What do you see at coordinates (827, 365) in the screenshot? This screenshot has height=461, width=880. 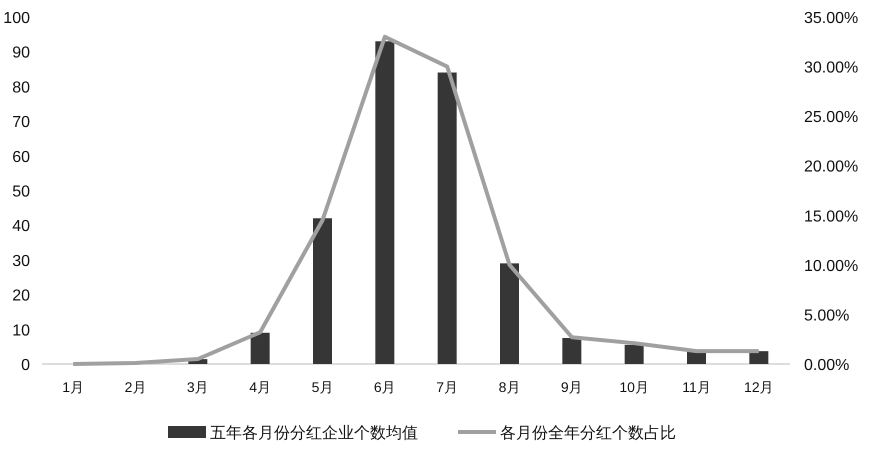 I see `y2-tick-label: 0.00%` at bounding box center [827, 365].